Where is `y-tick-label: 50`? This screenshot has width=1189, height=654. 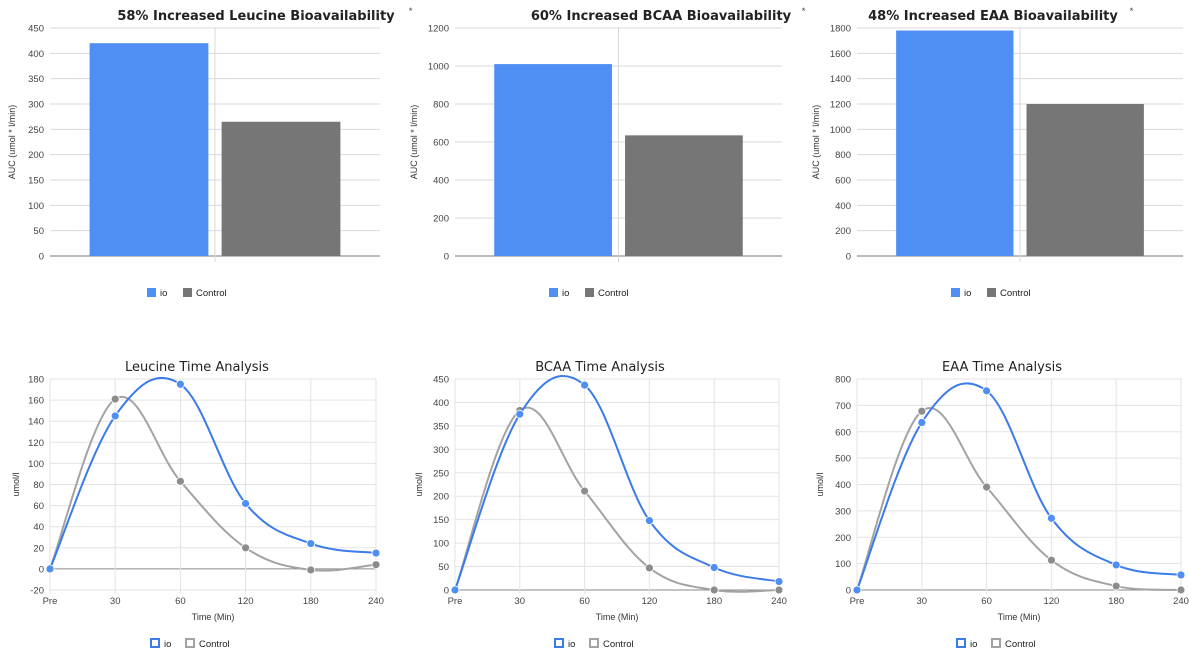
y-tick-label: 50 is located at coordinates (443, 567).